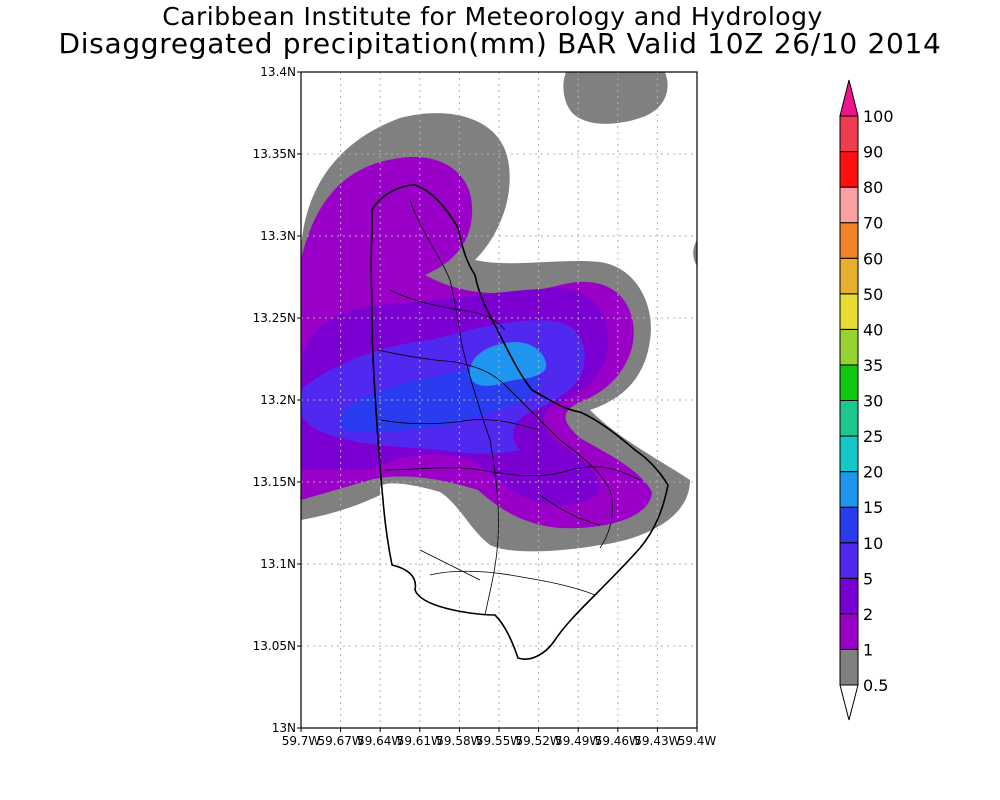 Image resolution: width=1000 pixels, height=800 pixels. I want to click on colorbar-under-arrow, so click(849, 702).